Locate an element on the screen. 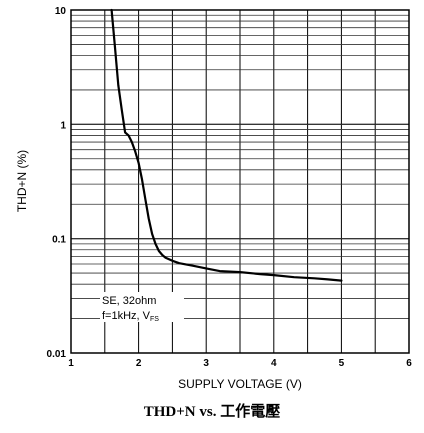 The width and height of the screenshot is (424, 433). annotation-frequency-subscript: FS is located at coordinates (154, 319).